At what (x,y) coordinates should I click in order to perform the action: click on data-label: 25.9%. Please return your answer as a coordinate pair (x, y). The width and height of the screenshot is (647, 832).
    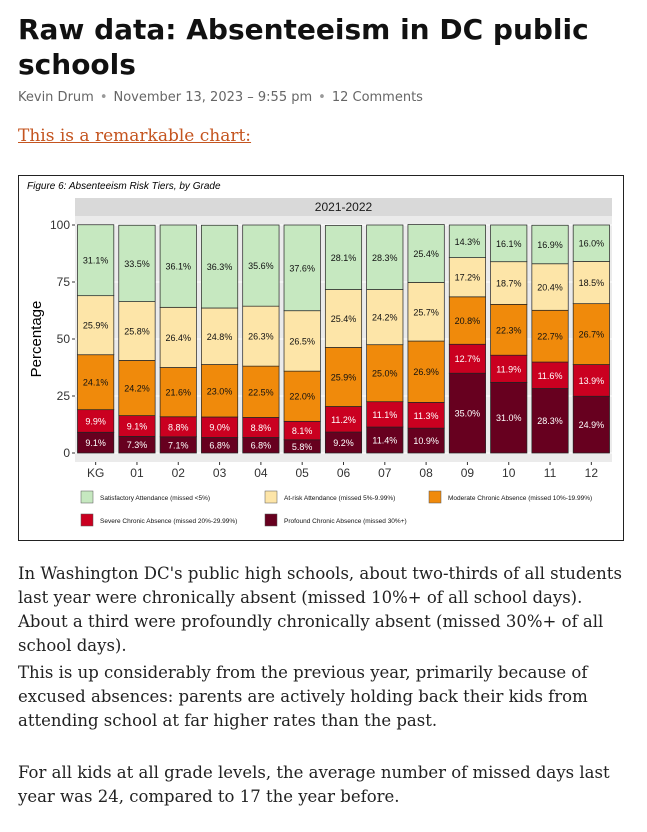
    Looking at the image, I should click on (344, 377).